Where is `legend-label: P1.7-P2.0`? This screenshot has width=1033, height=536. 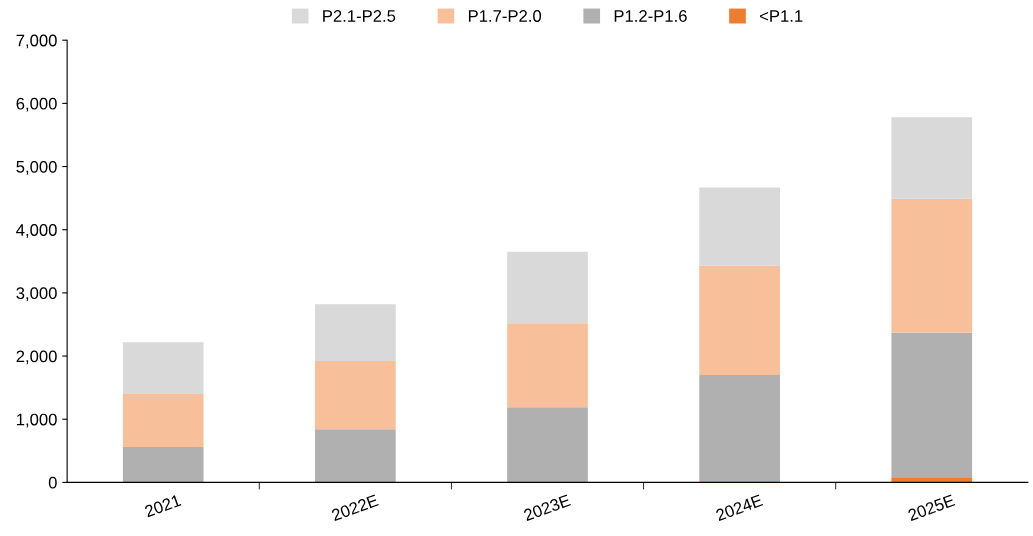
legend-label: P1.7-P2.0 is located at coordinates (505, 16).